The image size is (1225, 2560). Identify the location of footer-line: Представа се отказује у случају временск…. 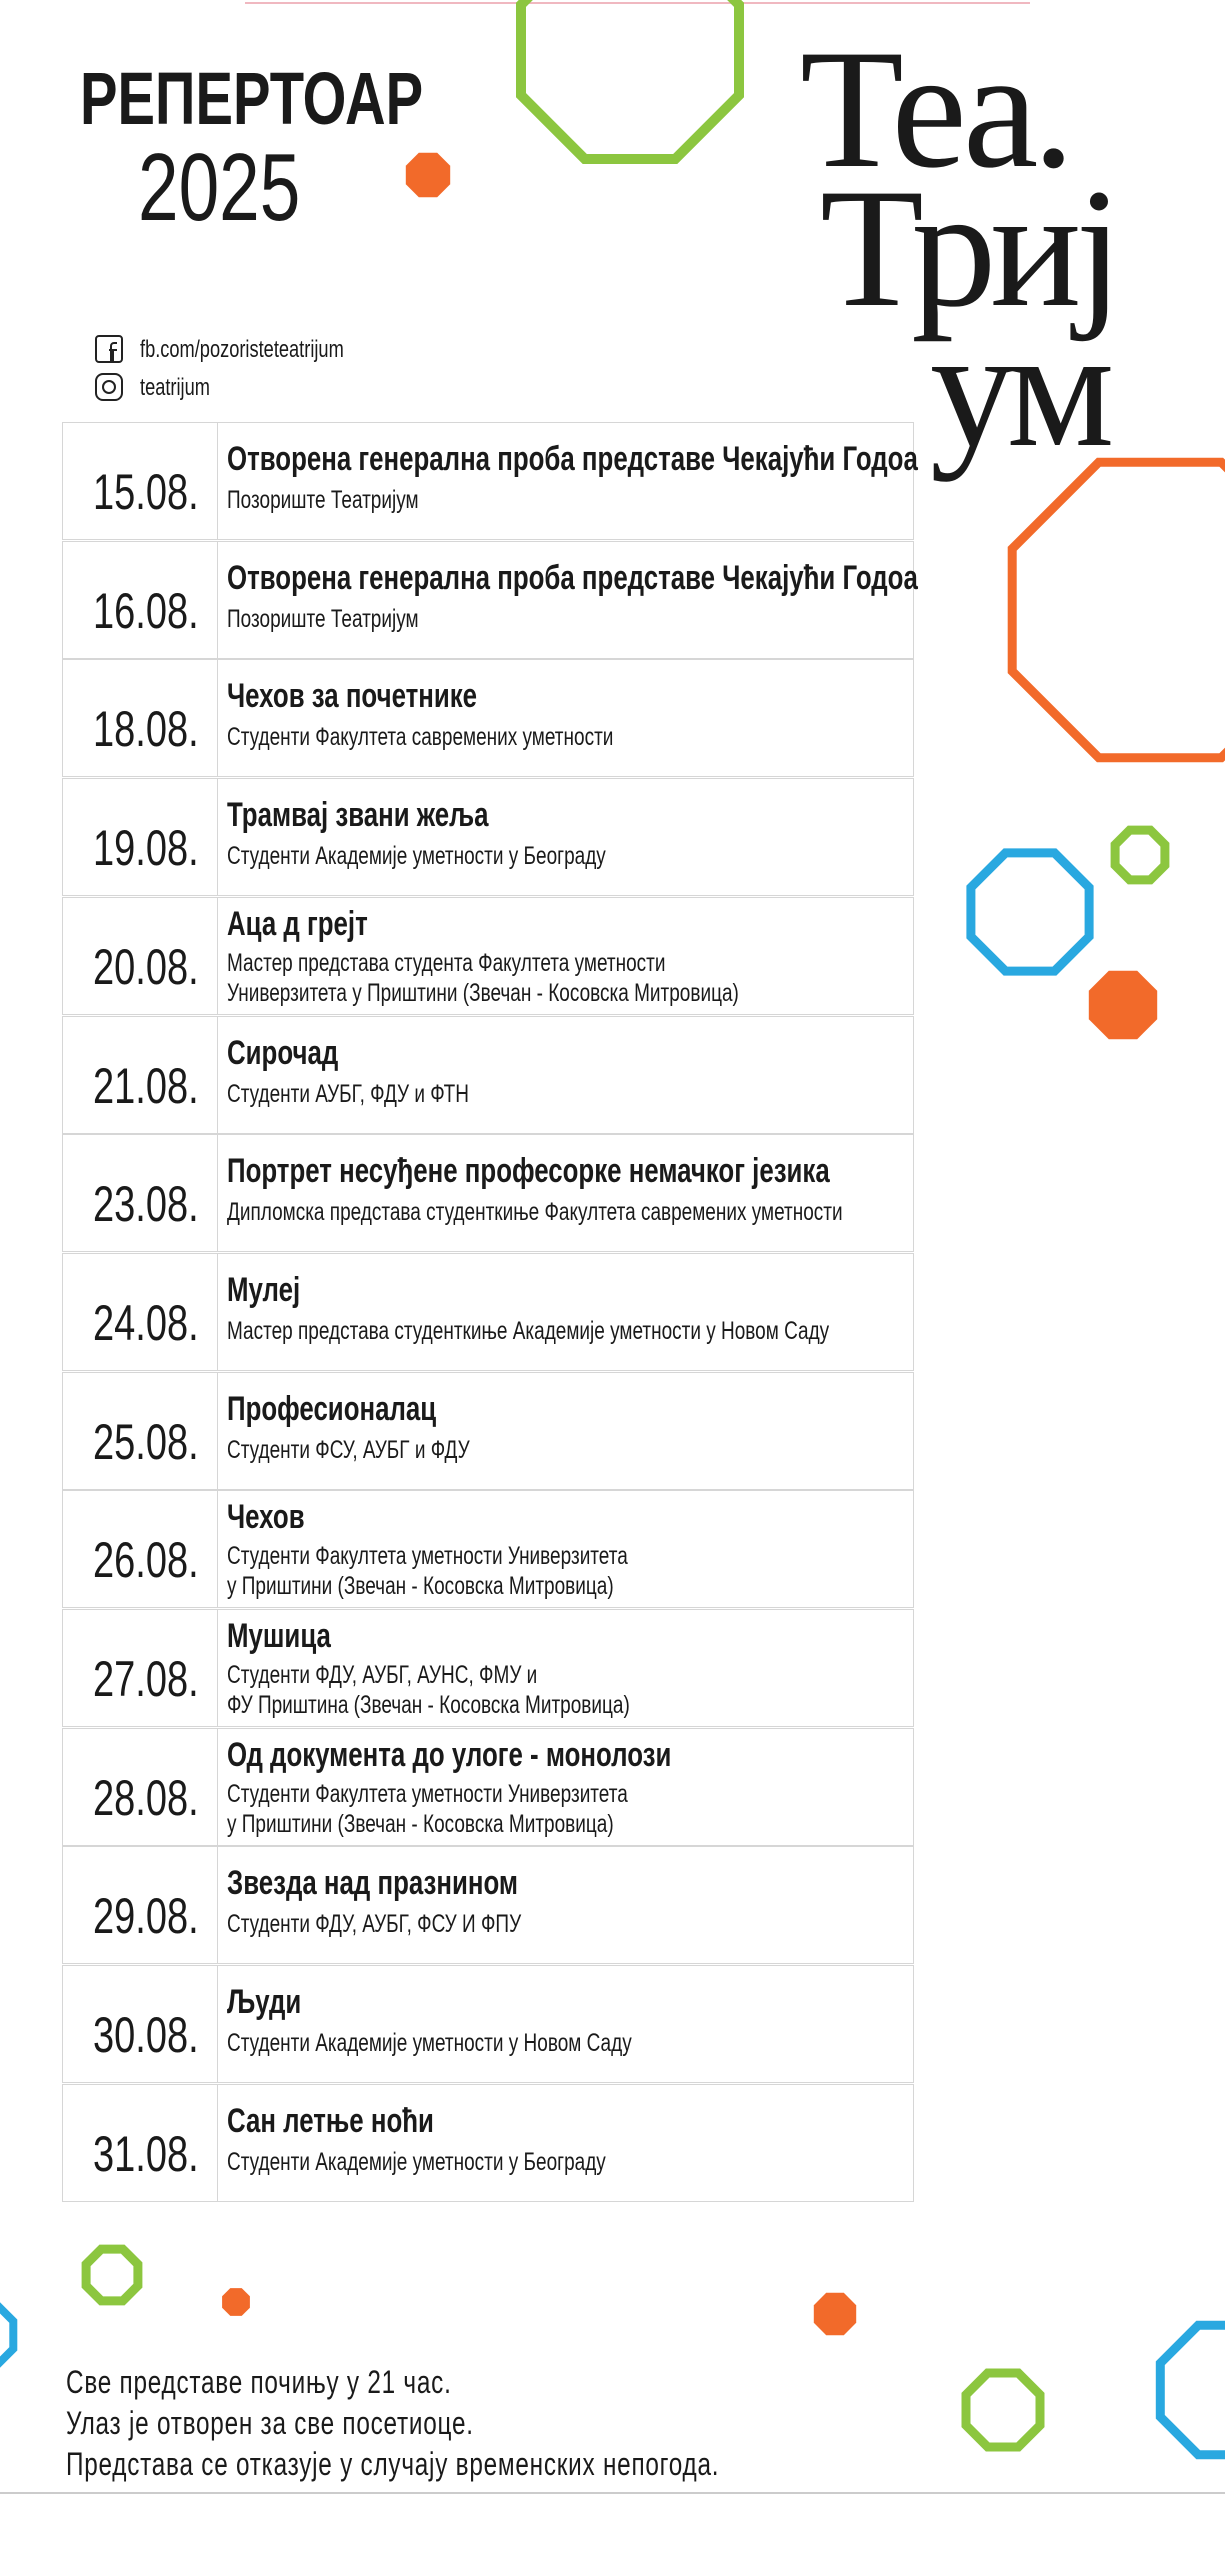
(496, 2464).